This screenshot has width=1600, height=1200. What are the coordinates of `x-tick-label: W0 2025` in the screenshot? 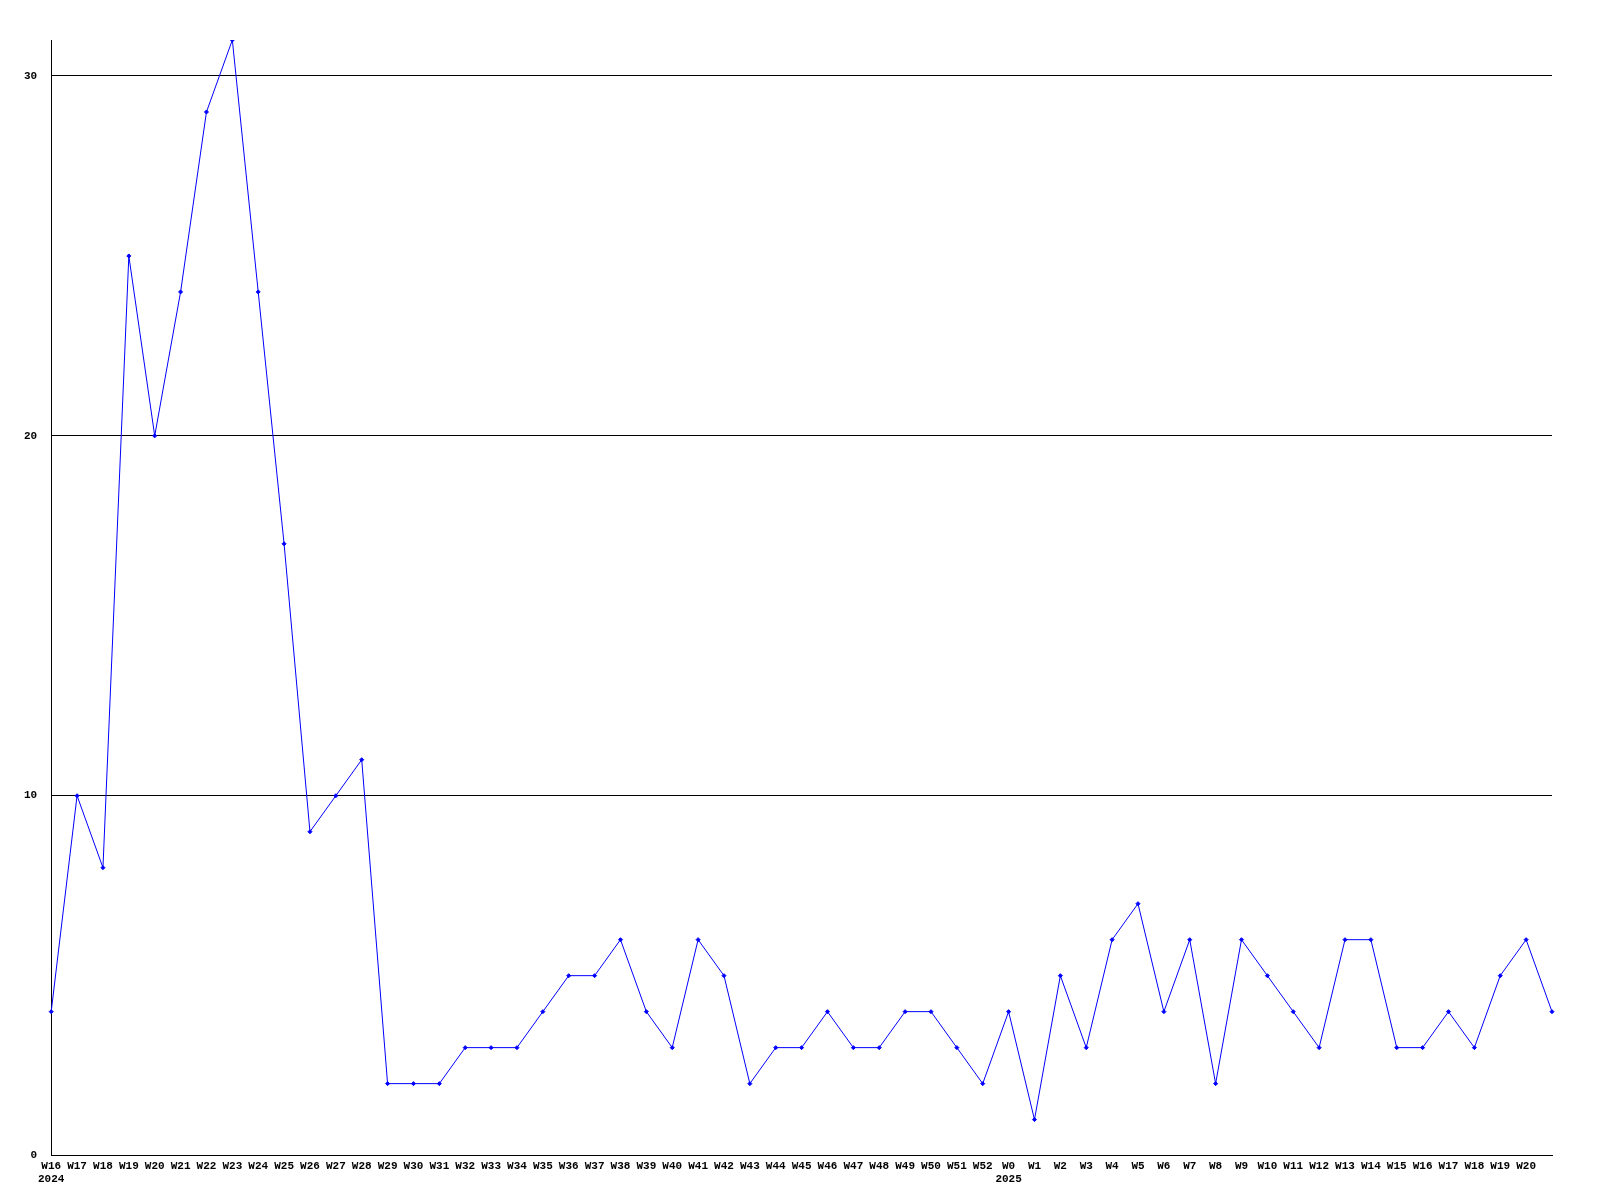 It's located at (1009, 1172).